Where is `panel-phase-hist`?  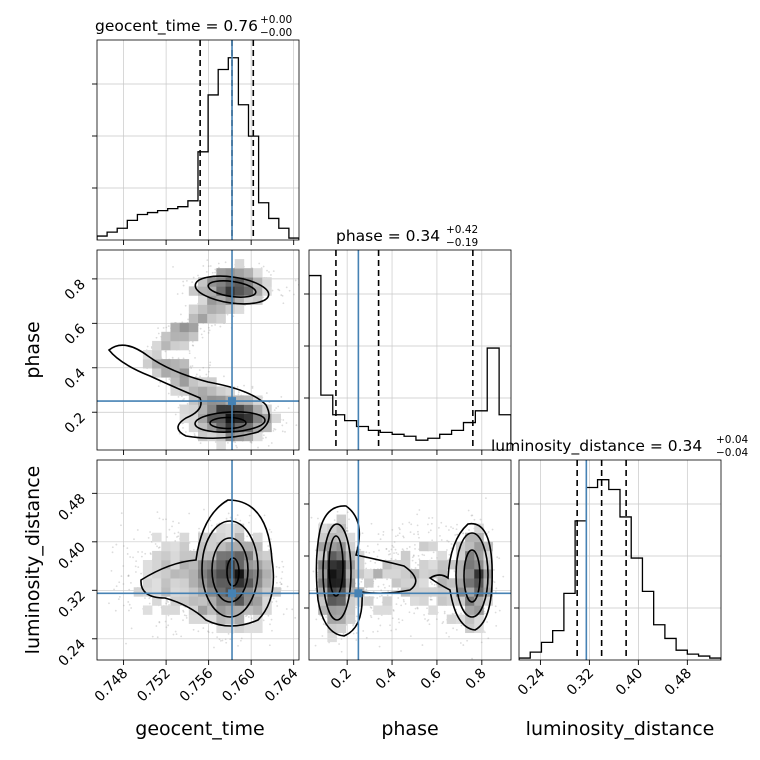 panel-phase-hist is located at coordinates (410, 350).